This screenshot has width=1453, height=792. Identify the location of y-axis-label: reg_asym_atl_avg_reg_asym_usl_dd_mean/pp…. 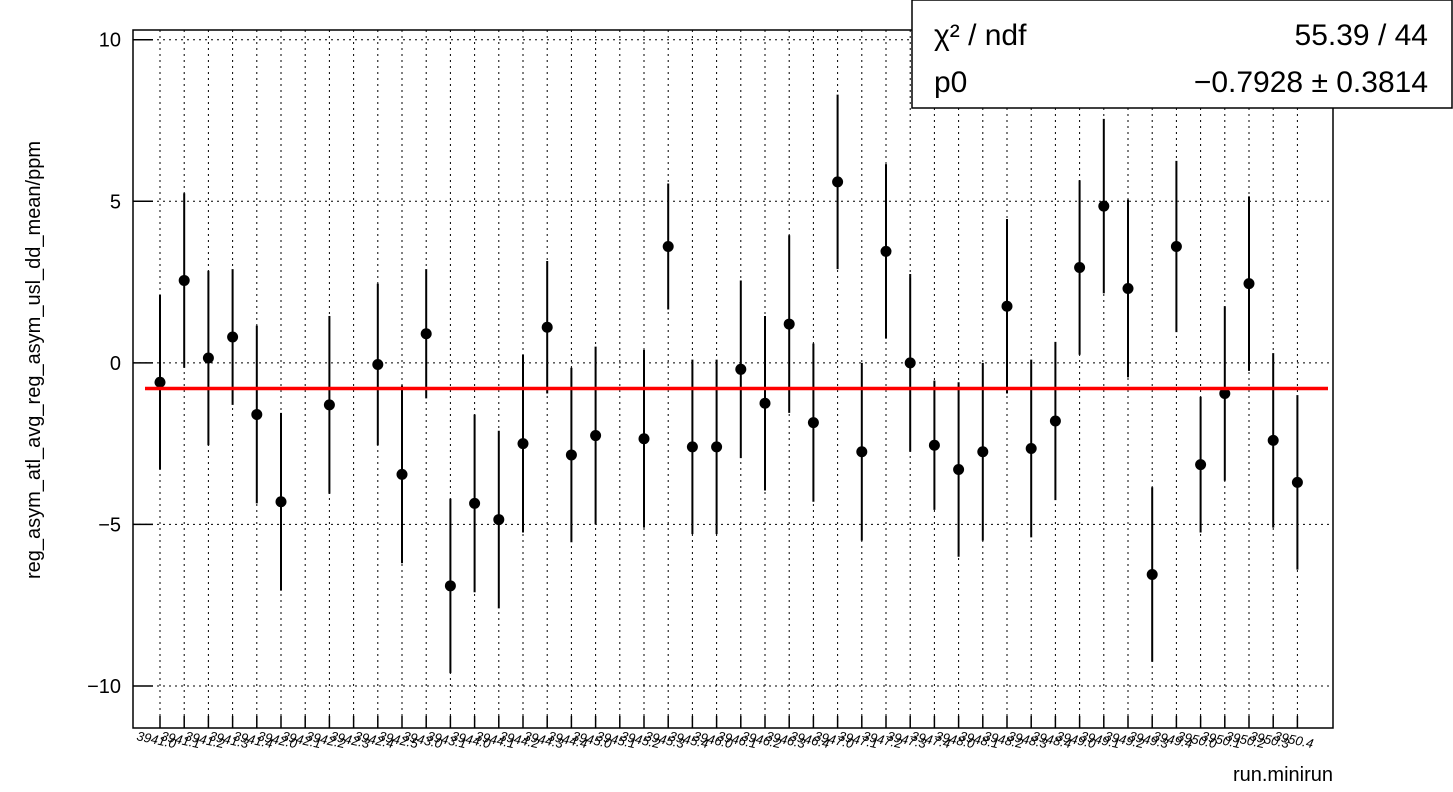
(34, 360).